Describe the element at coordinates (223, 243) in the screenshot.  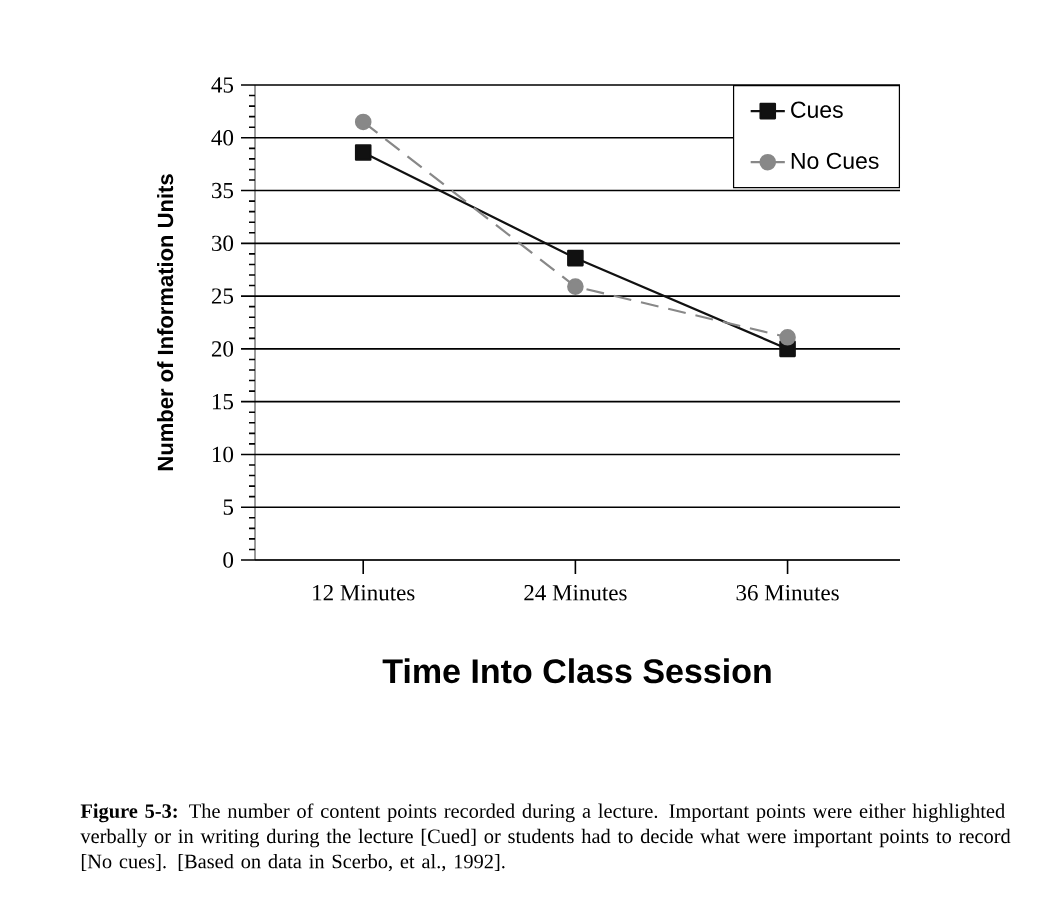
I see `y-tick-label: 30` at that location.